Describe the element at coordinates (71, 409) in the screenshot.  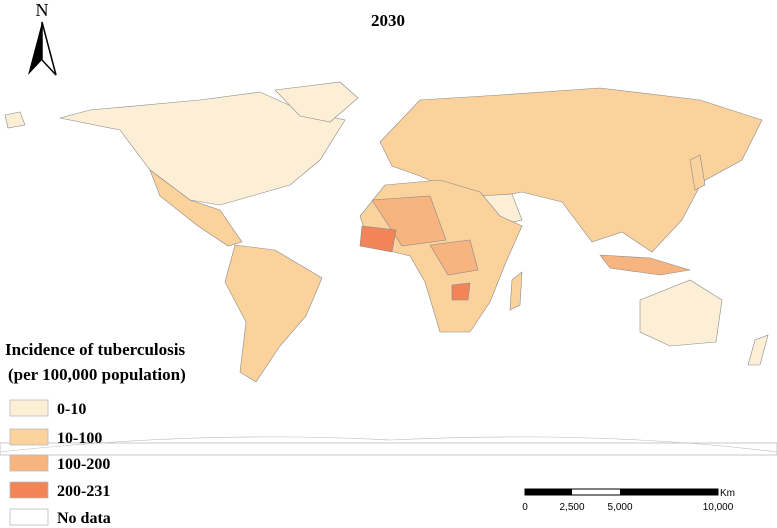
I see `legend-label: 0-10` at that location.